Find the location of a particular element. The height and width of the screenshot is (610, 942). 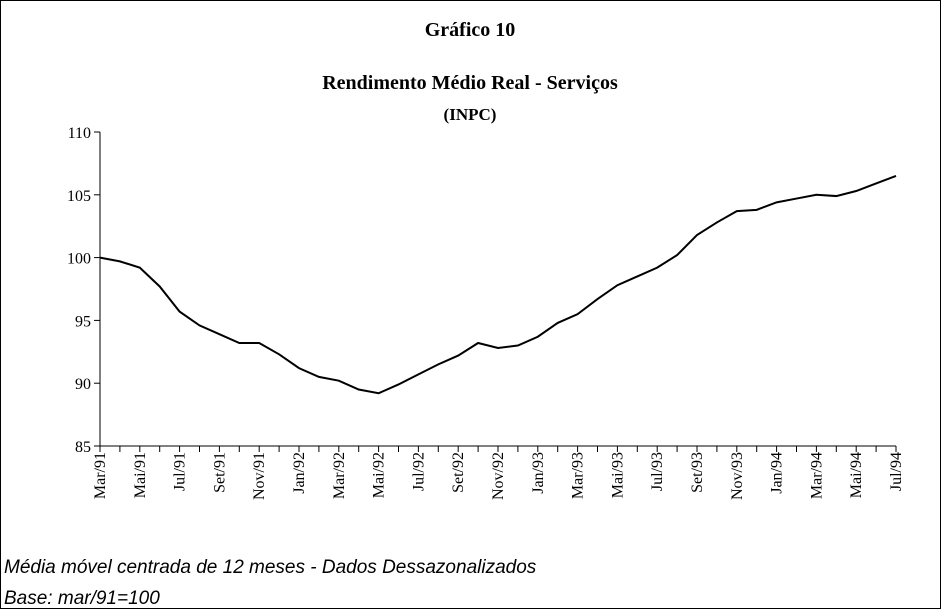

x-tick-label: Jul/93 is located at coordinates (657, 471).